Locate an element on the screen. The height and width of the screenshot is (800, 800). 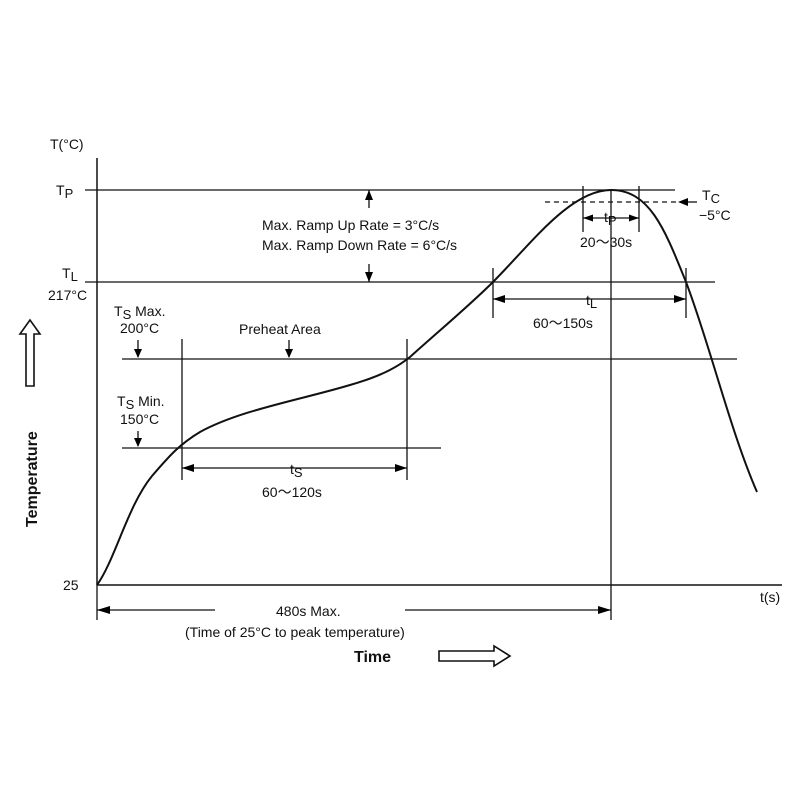
ts-max-arrow-head is located at coordinates (138, 353).